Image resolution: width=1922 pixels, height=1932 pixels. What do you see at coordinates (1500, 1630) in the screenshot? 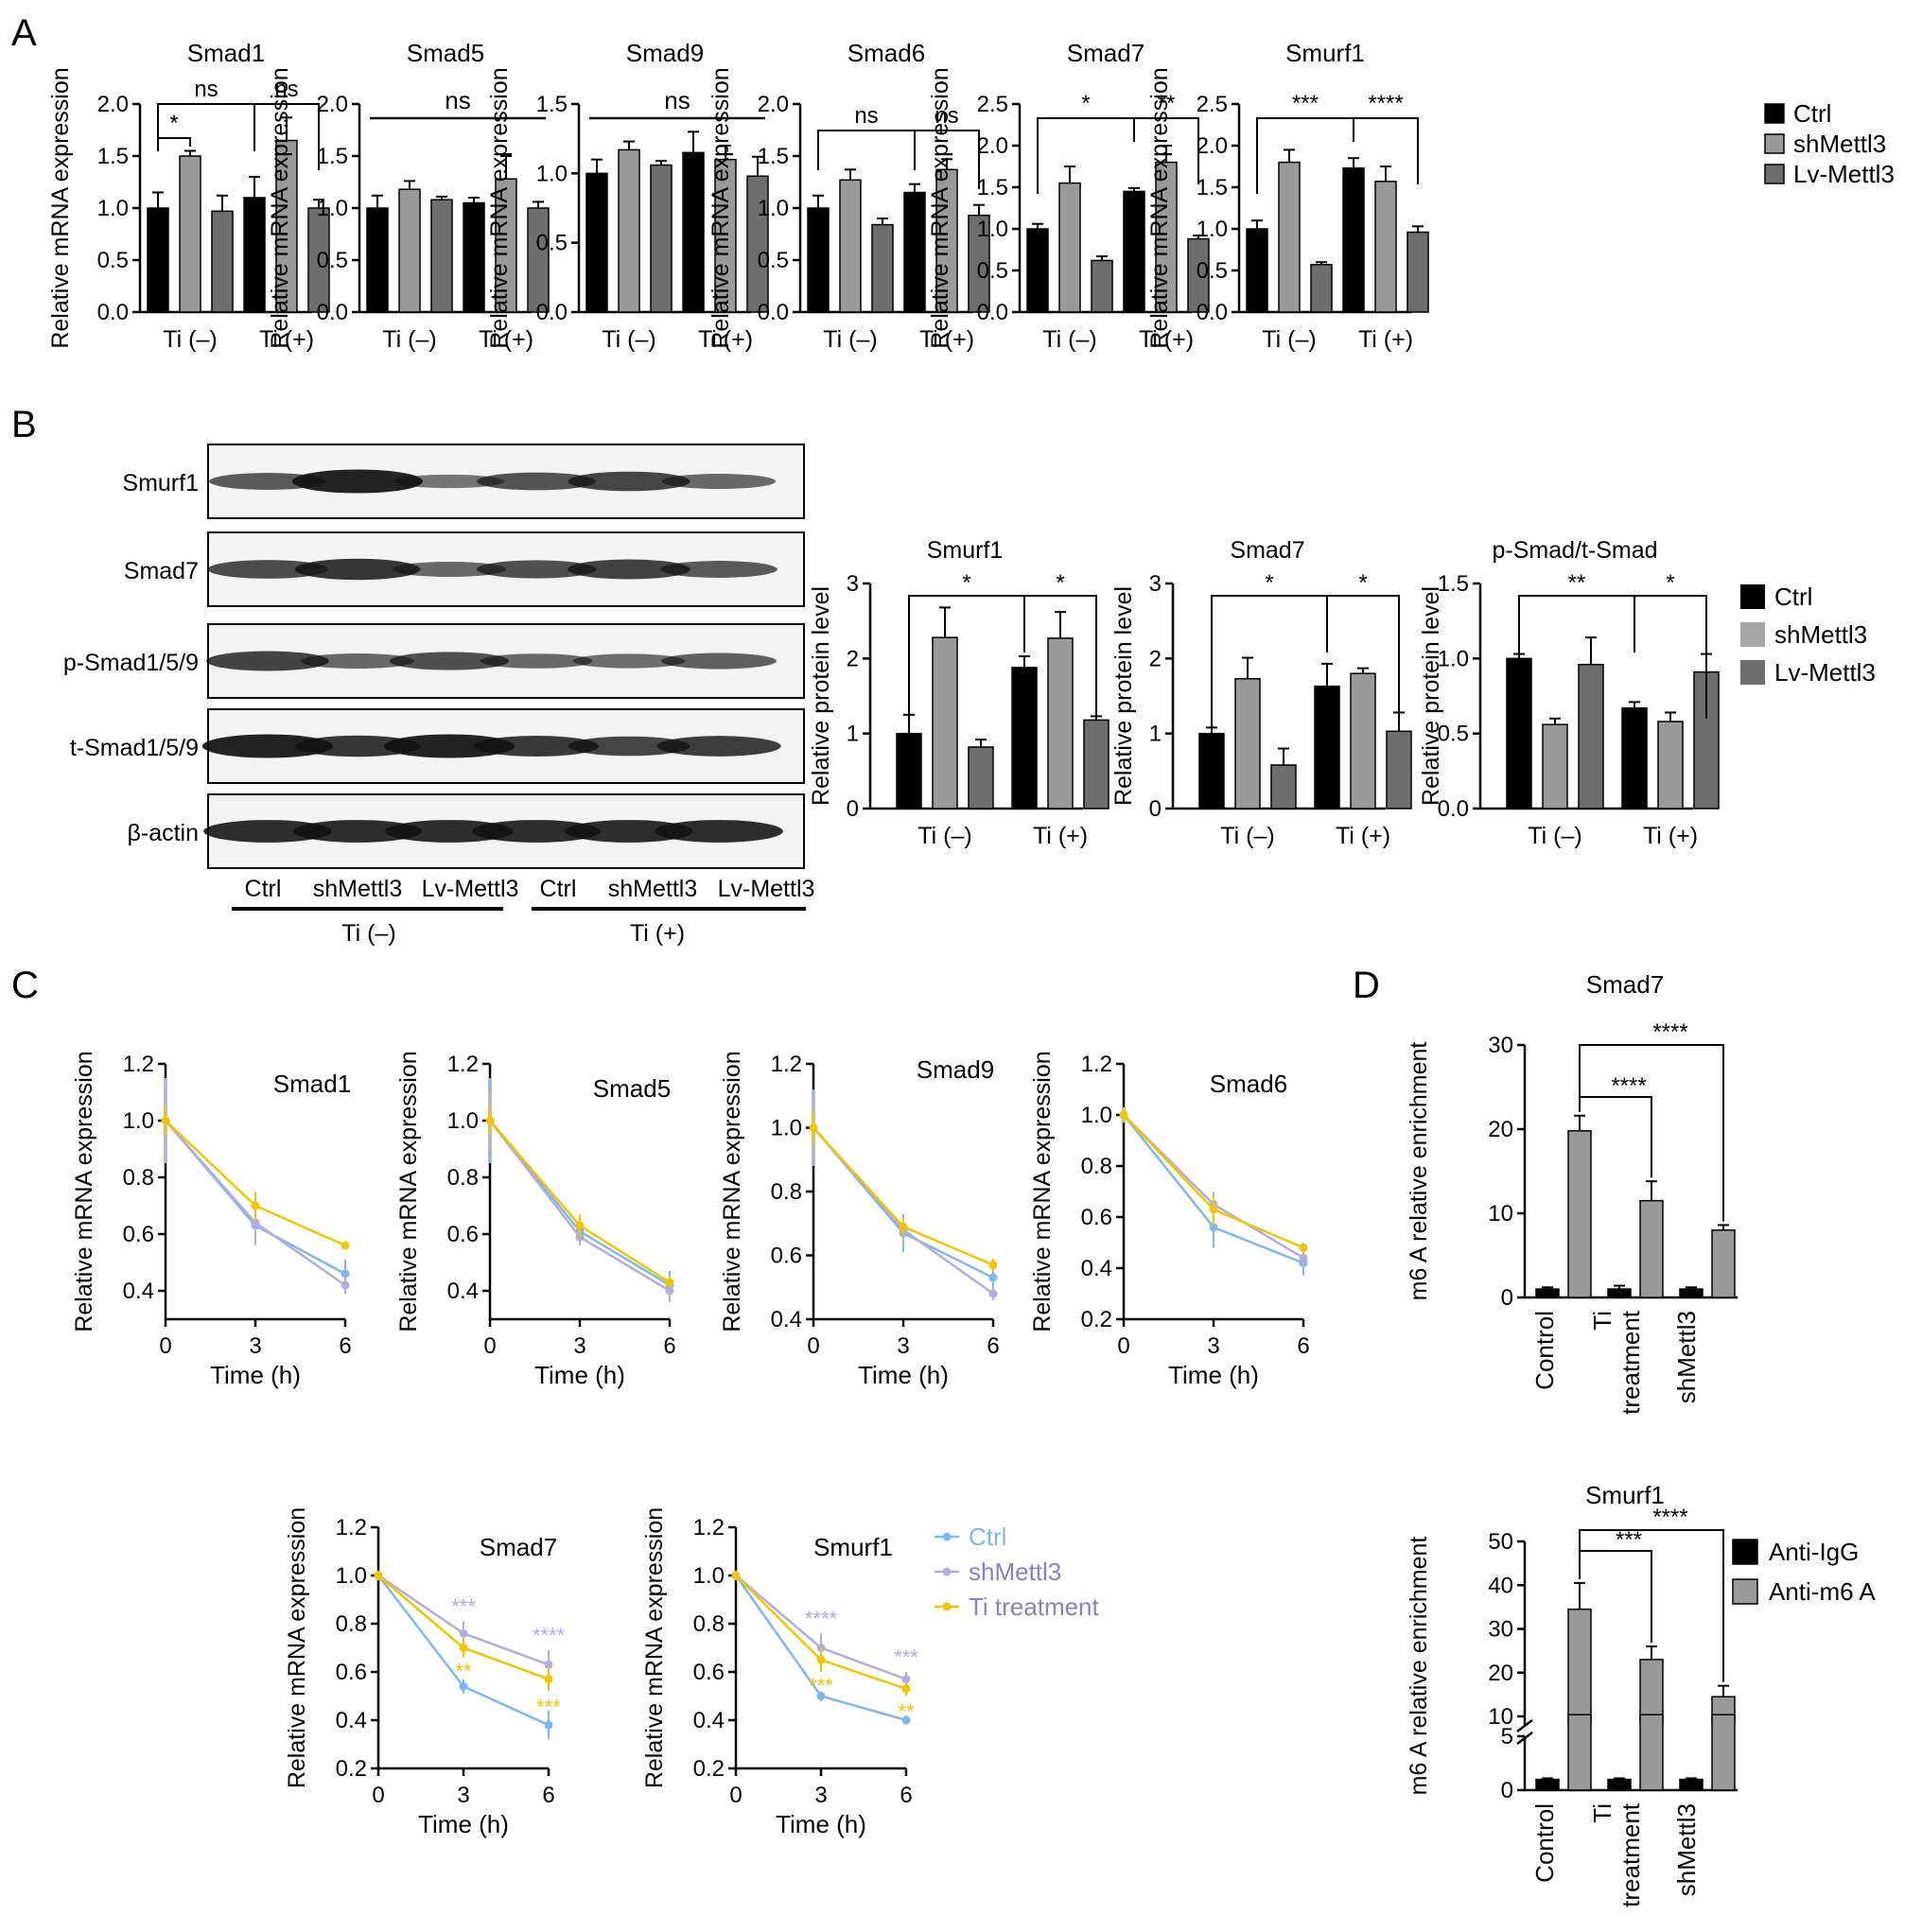
I see `y-tick-label: 30` at bounding box center [1500, 1630].